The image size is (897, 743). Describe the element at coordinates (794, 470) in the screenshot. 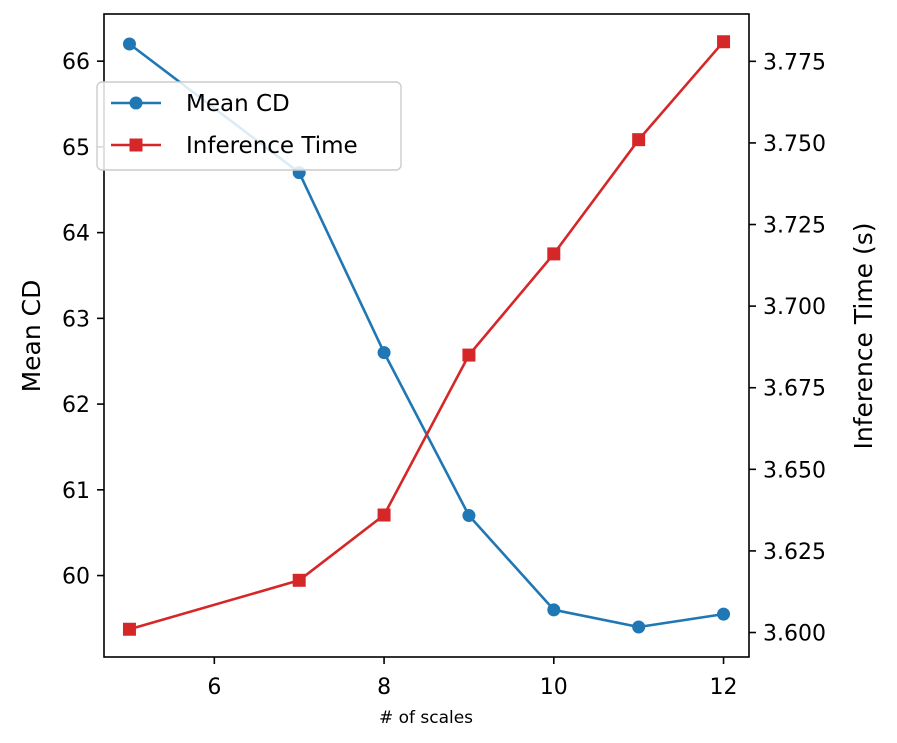

I see `y-right-tick-label: 3.650` at that location.